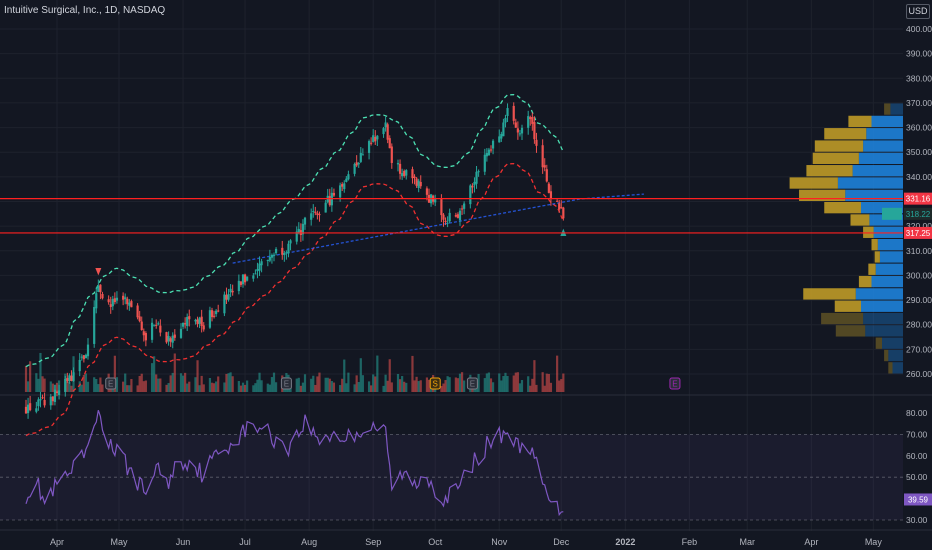  Describe the element at coordinates (919, 275) in the screenshot. I see `price-tick-label: 300.00` at that location.